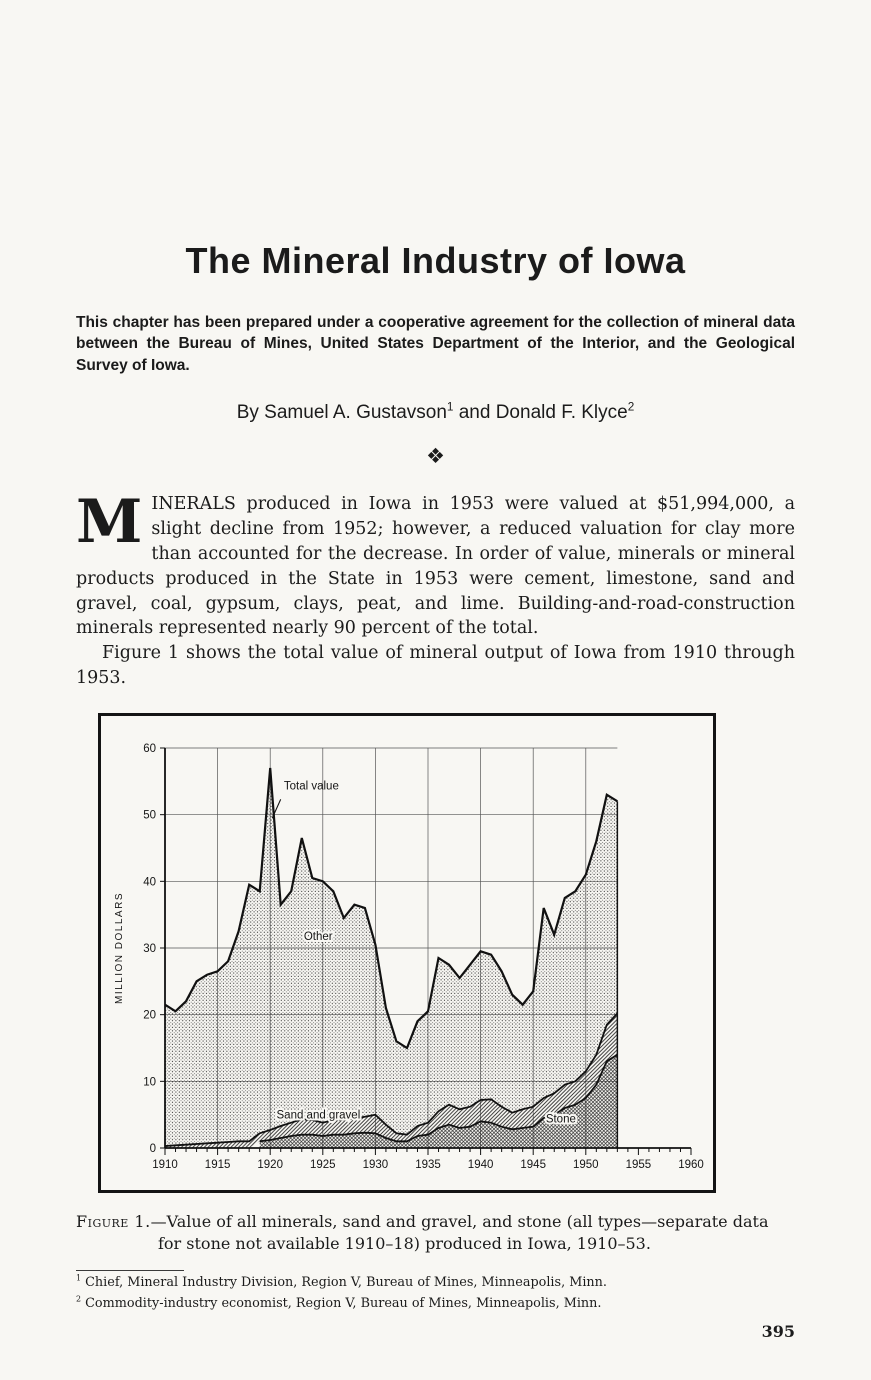  What do you see at coordinates (561, 1120) in the screenshot?
I see `chart-annotation: Stone` at bounding box center [561, 1120].